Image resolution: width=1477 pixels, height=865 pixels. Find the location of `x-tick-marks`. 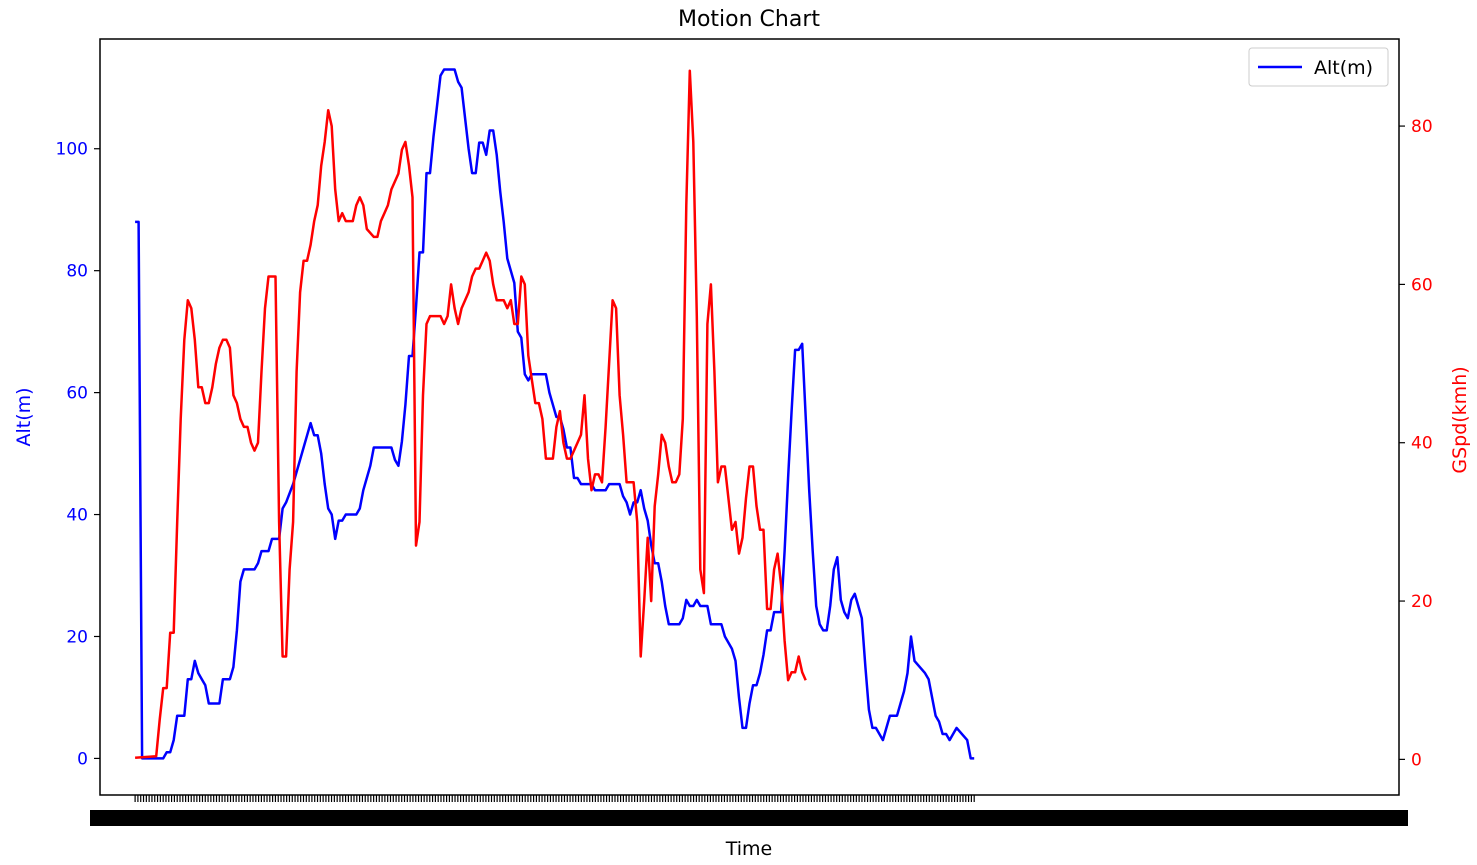

x-tick-marks is located at coordinates (554, 798).